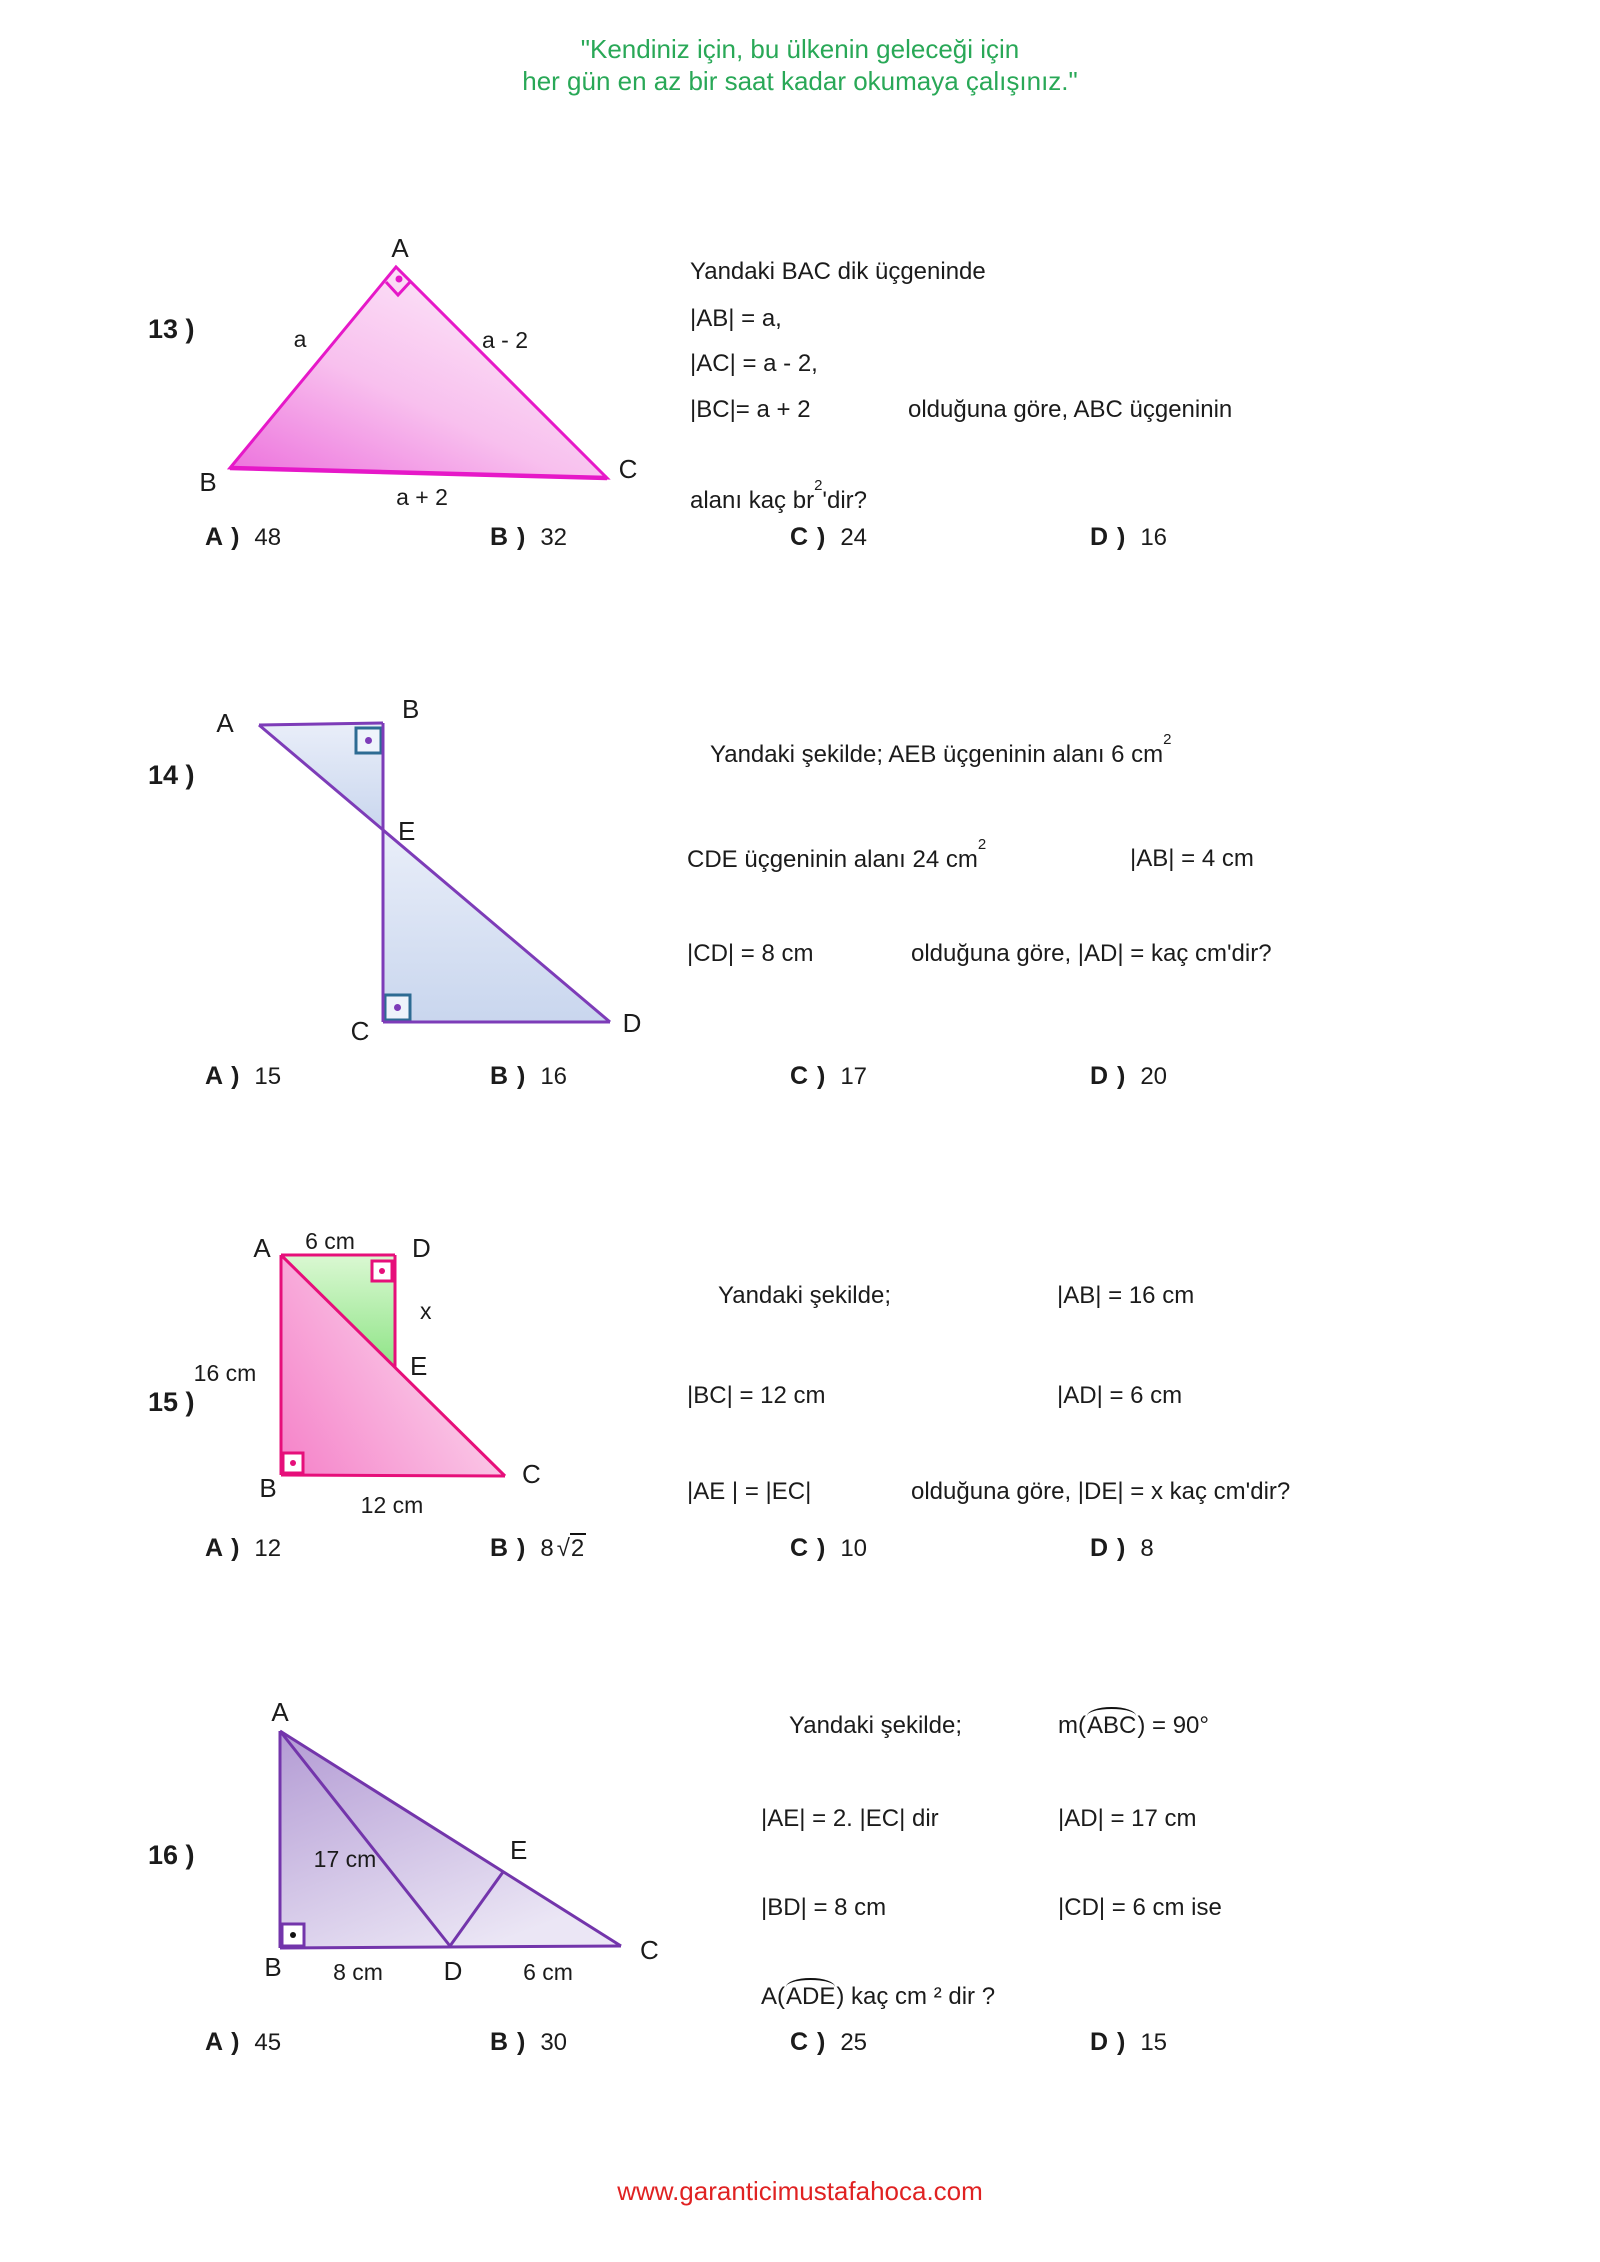 This screenshot has width=1600, height=2262. Describe the element at coordinates (845, 500) in the screenshot. I see `q13-line5-end: 'dir?` at that location.